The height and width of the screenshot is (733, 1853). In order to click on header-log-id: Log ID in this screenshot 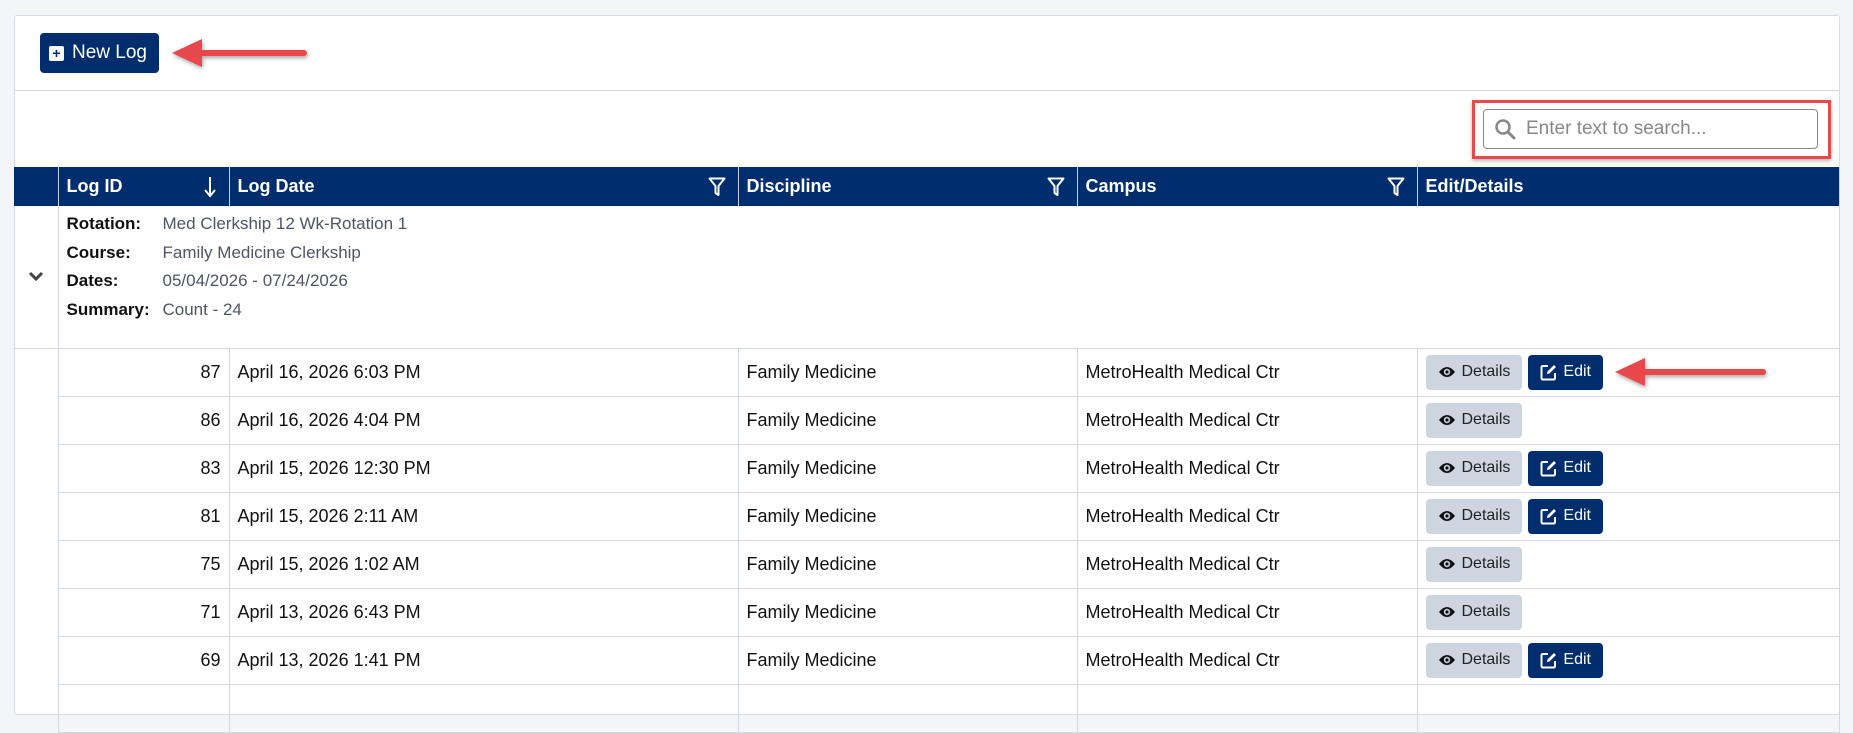, I will do `click(144, 186)`.